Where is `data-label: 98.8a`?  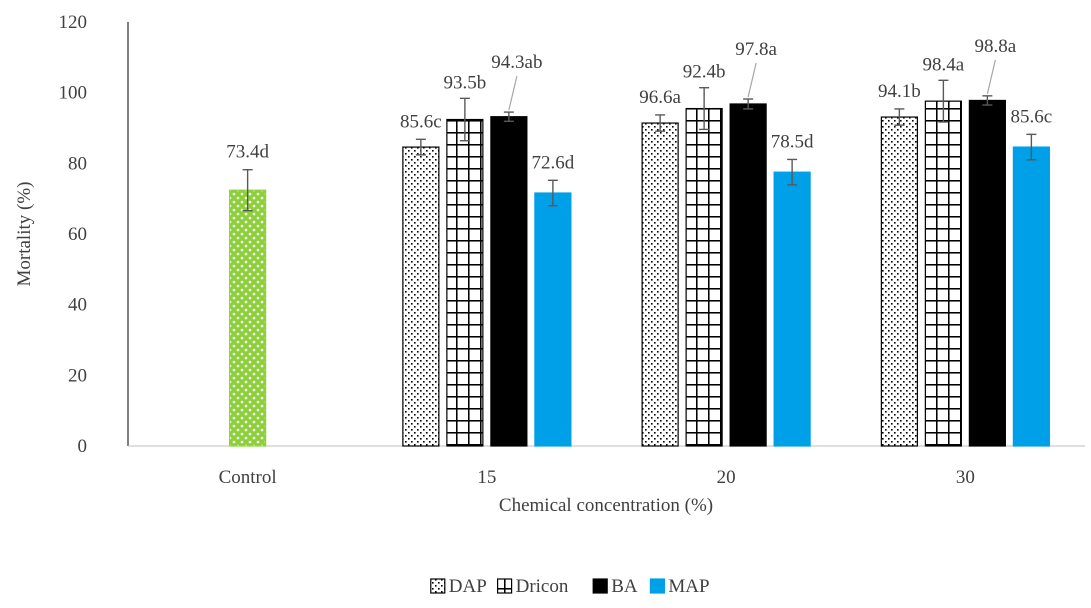 data-label: 98.8a is located at coordinates (996, 46).